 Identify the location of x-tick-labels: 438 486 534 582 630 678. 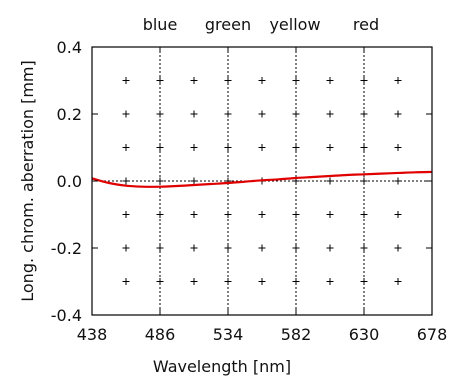
(262, 334).